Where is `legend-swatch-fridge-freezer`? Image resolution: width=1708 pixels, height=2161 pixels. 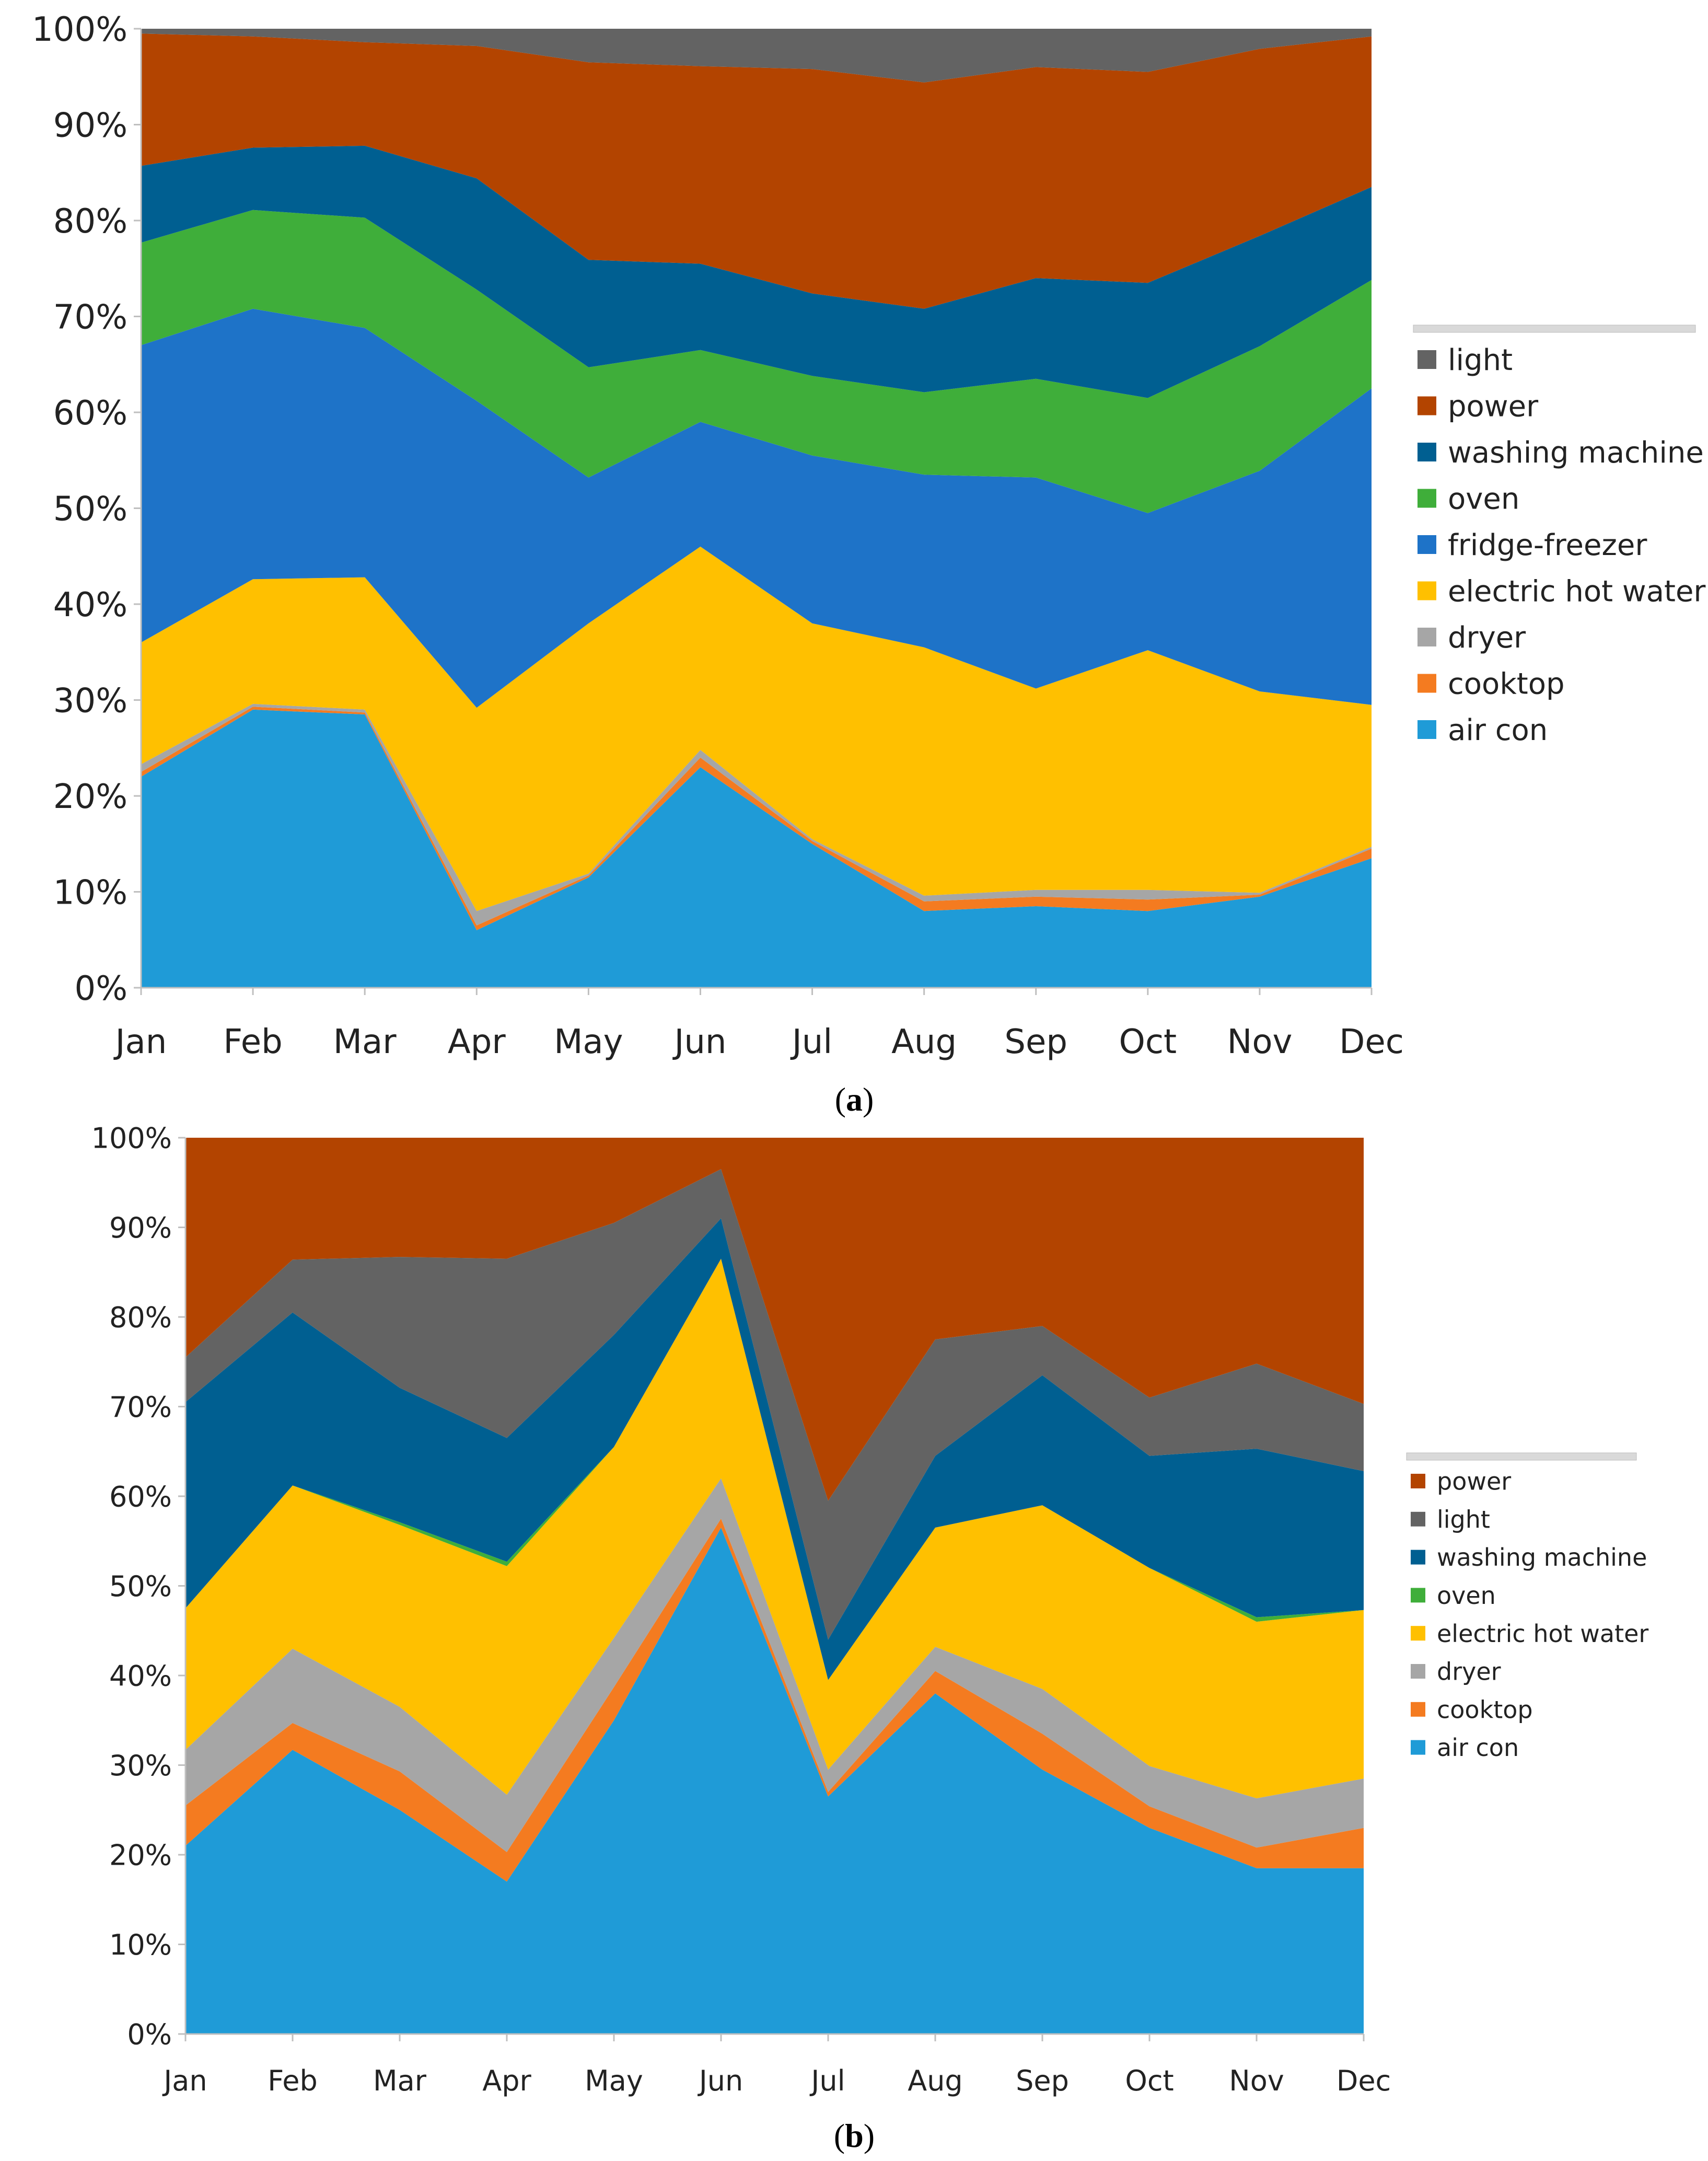 legend-swatch-fridge-freezer is located at coordinates (1426, 544).